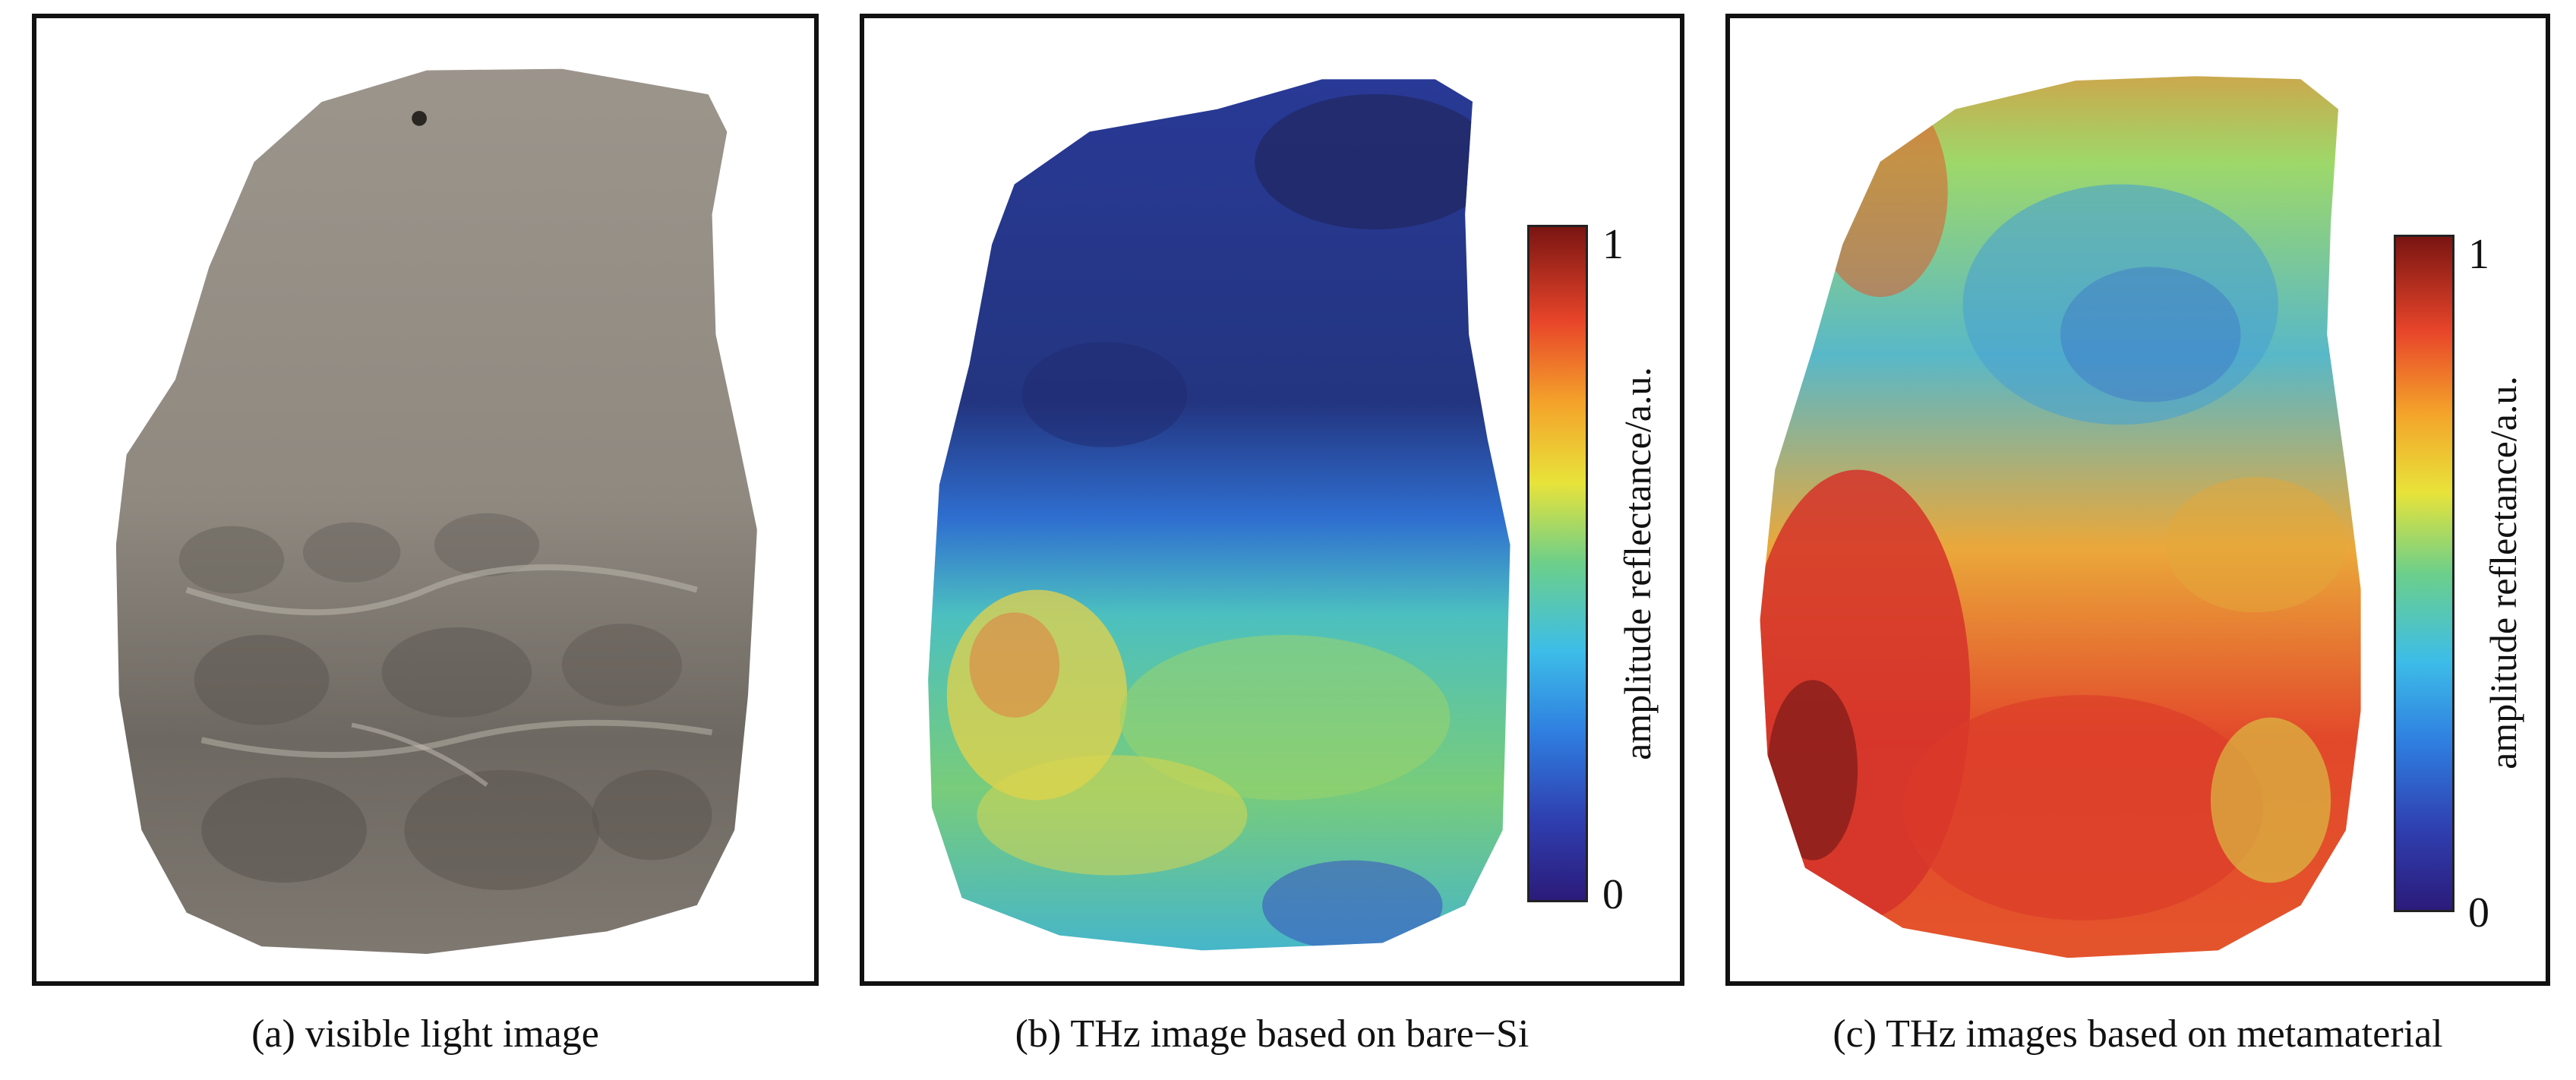 The image size is (2576, 1080). Describe the element at coordinates (425, 1034) in the screenshot. I see `caption-a: (a) visible light image` at that location.